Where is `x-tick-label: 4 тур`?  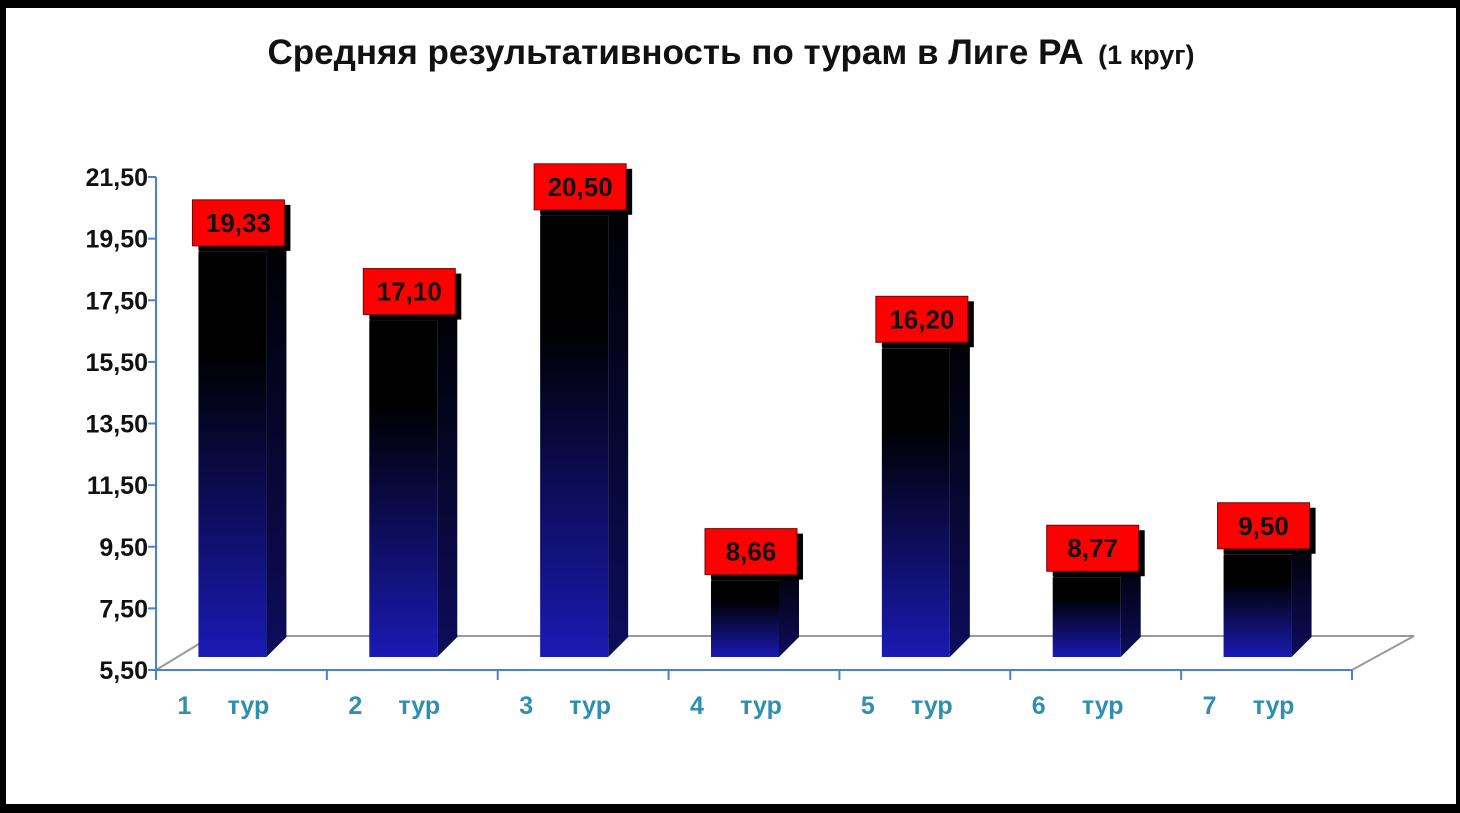
x-tick-label: 4 тур is located at coordinates (736, 706).